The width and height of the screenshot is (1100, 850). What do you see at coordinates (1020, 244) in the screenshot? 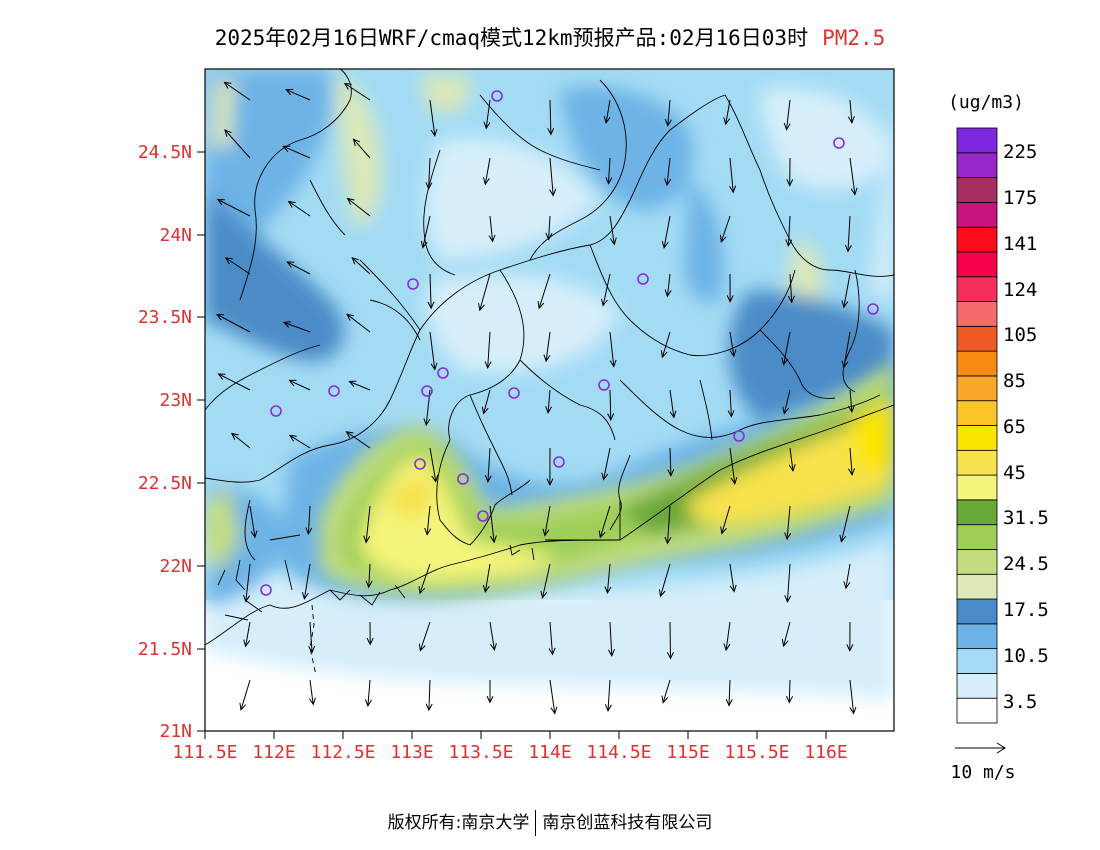
I see `legend-label: 141` at bounding box center [1020, 244].